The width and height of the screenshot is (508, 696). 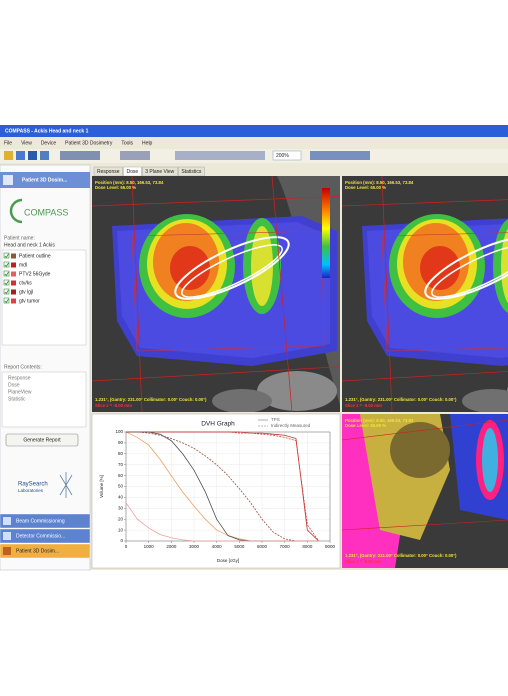 I want to click on dose-view, so click(x=425, y=491).